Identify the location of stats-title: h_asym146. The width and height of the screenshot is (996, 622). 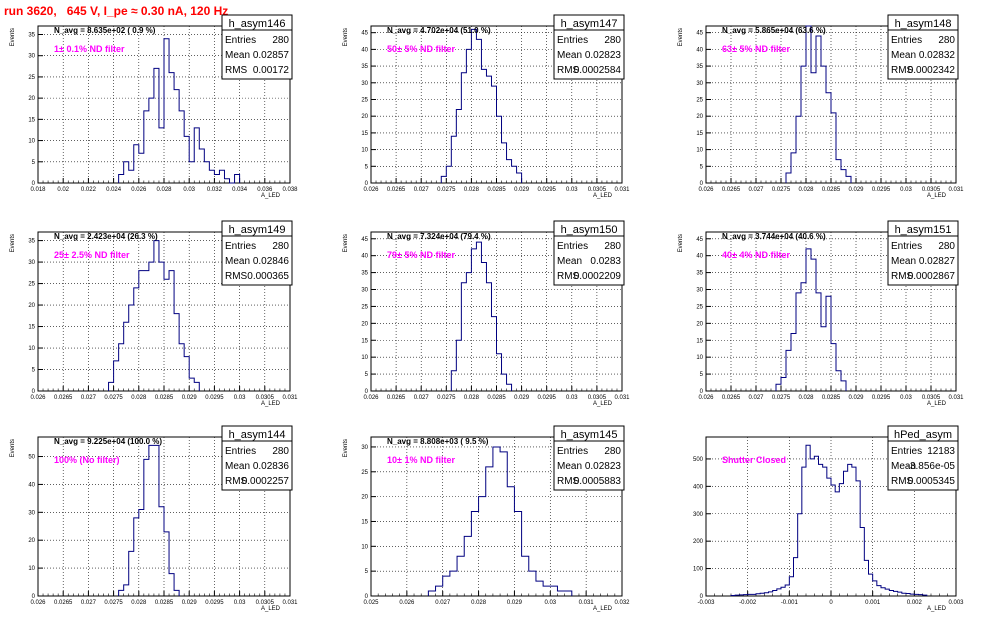
(257, 24).